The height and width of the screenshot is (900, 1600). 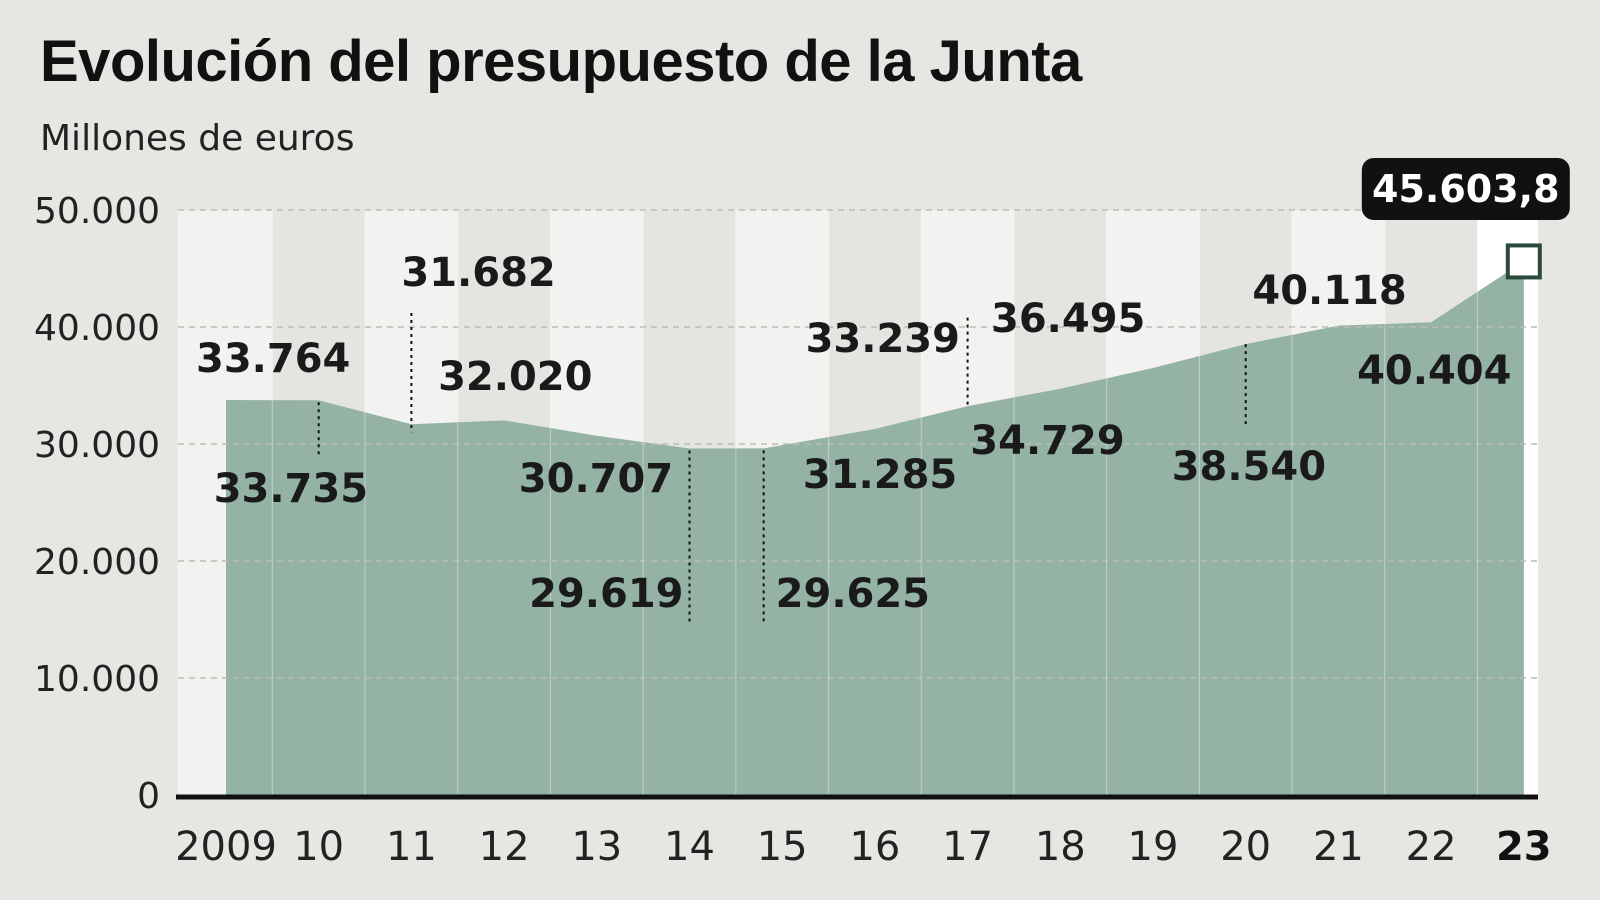 I want to click on x-tick-label: 16, so click(x=874, y=847).